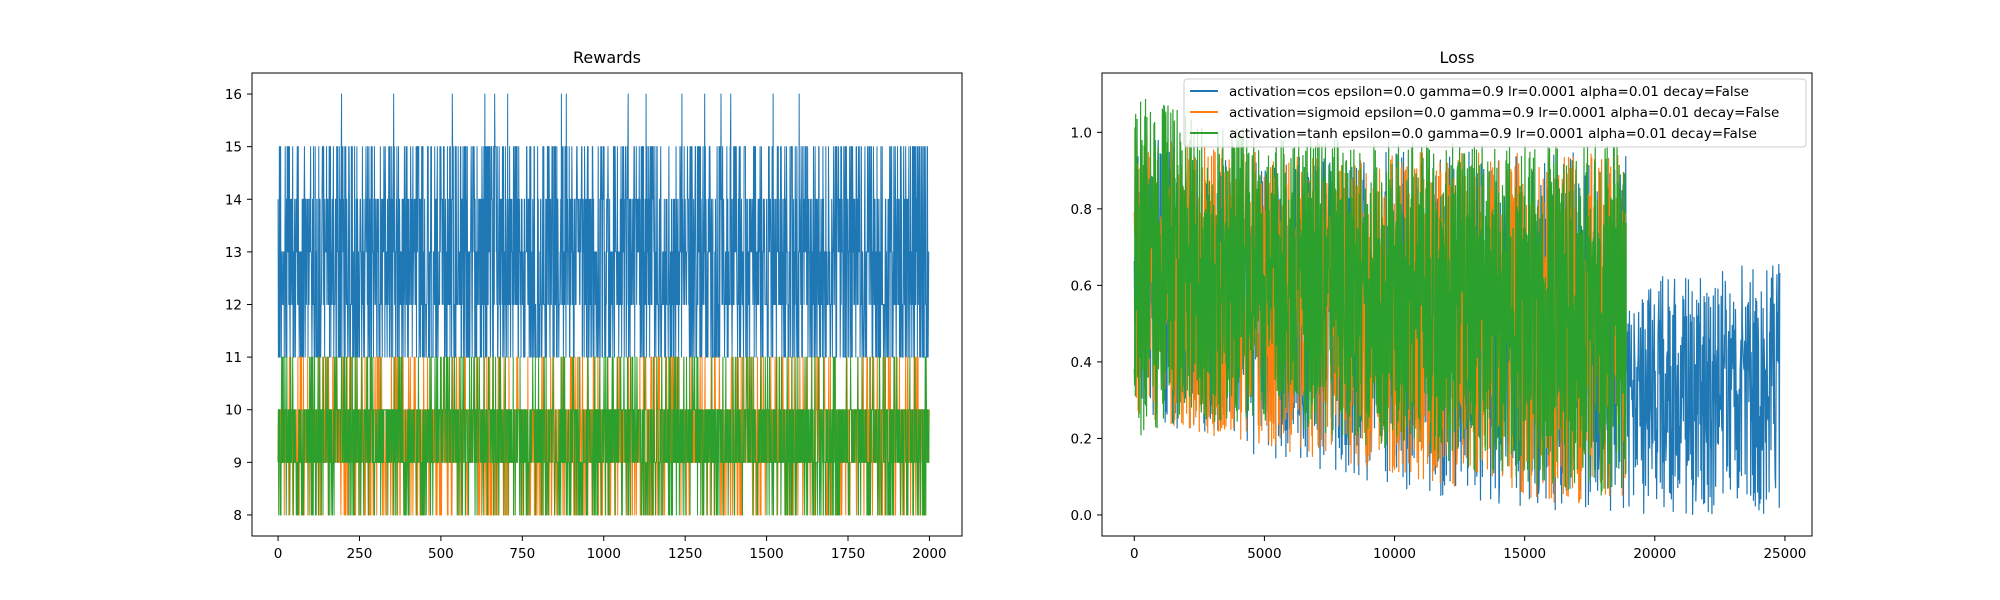 Image resolution: width=2000 pixels, height=600 pixels. What do you see at coordinates (1456, 57) in the screenshot?
I see `loss-title: Loss` at bounding box center [1456, 57].